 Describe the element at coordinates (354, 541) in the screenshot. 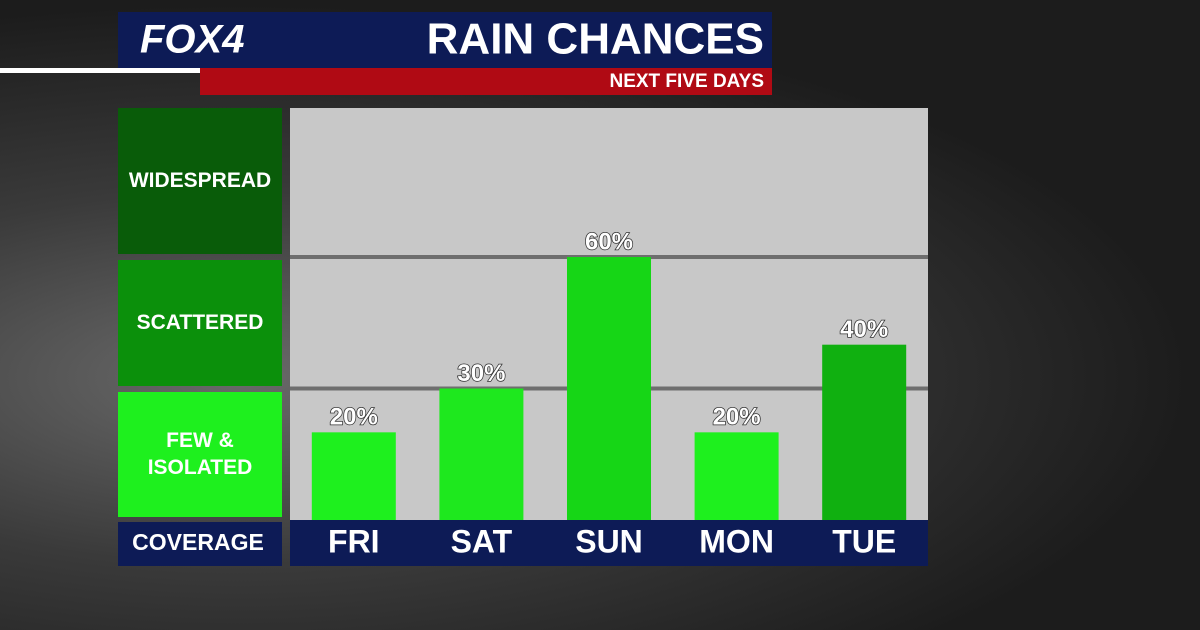

I see `x-tick-label: FRI` at that location.